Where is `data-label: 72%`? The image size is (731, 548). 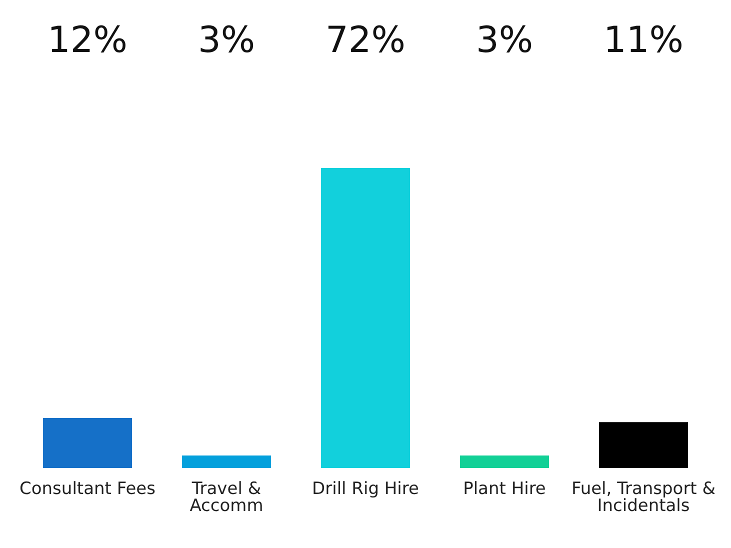
data-label: 72% is located at coordinates (366, 40).